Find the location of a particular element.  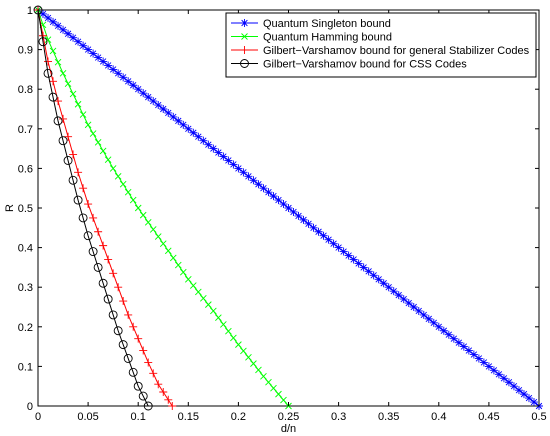

x-tick-label: 0.45 is located at coordinates (488, 417).